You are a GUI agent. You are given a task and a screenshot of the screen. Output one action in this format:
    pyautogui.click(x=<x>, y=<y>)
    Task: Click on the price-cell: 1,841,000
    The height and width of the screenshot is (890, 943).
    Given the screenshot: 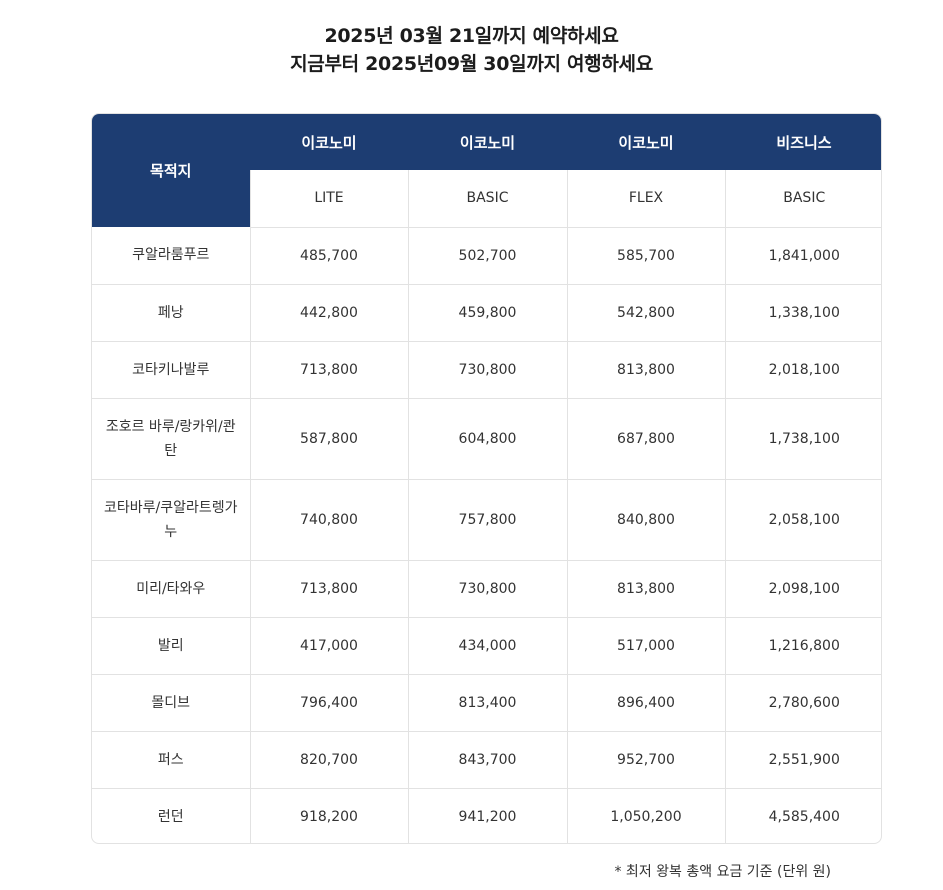 What is the action you would take?
    pyautogui.click(x=802, y=256)
    